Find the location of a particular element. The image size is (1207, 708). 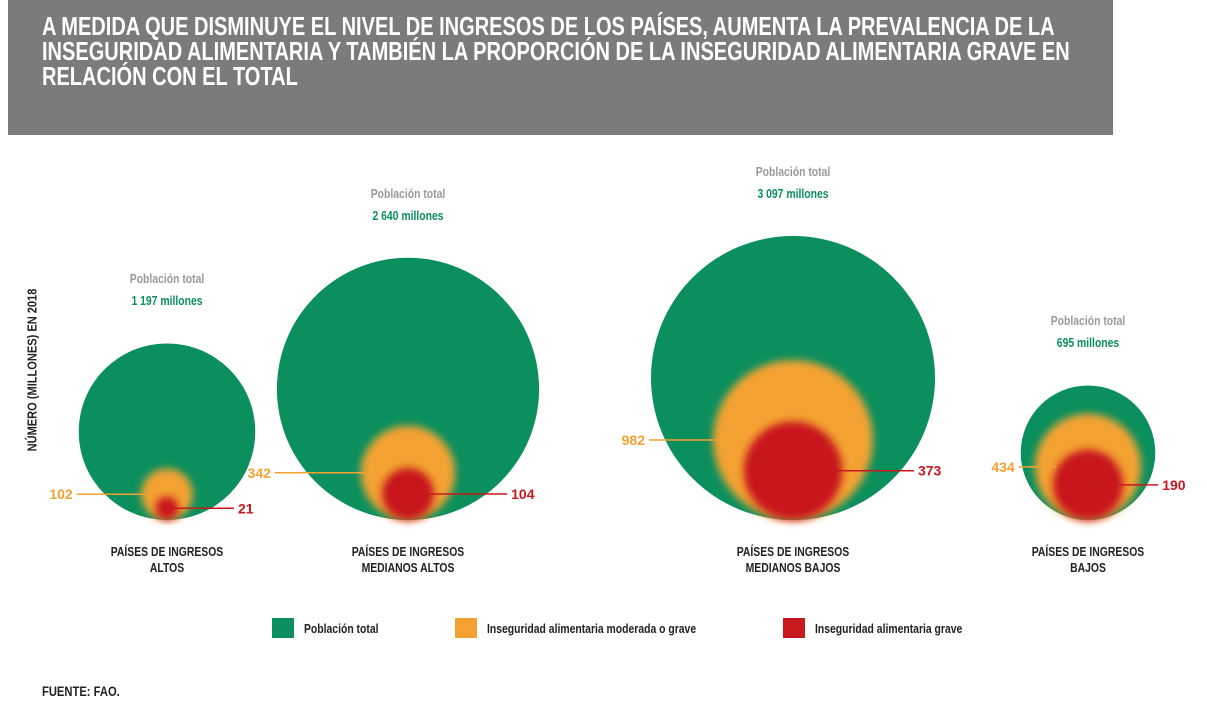

category-label: PAÍSES DE INGRESOS MEDIANOS ALTOS is located at coordinates (408, 559).